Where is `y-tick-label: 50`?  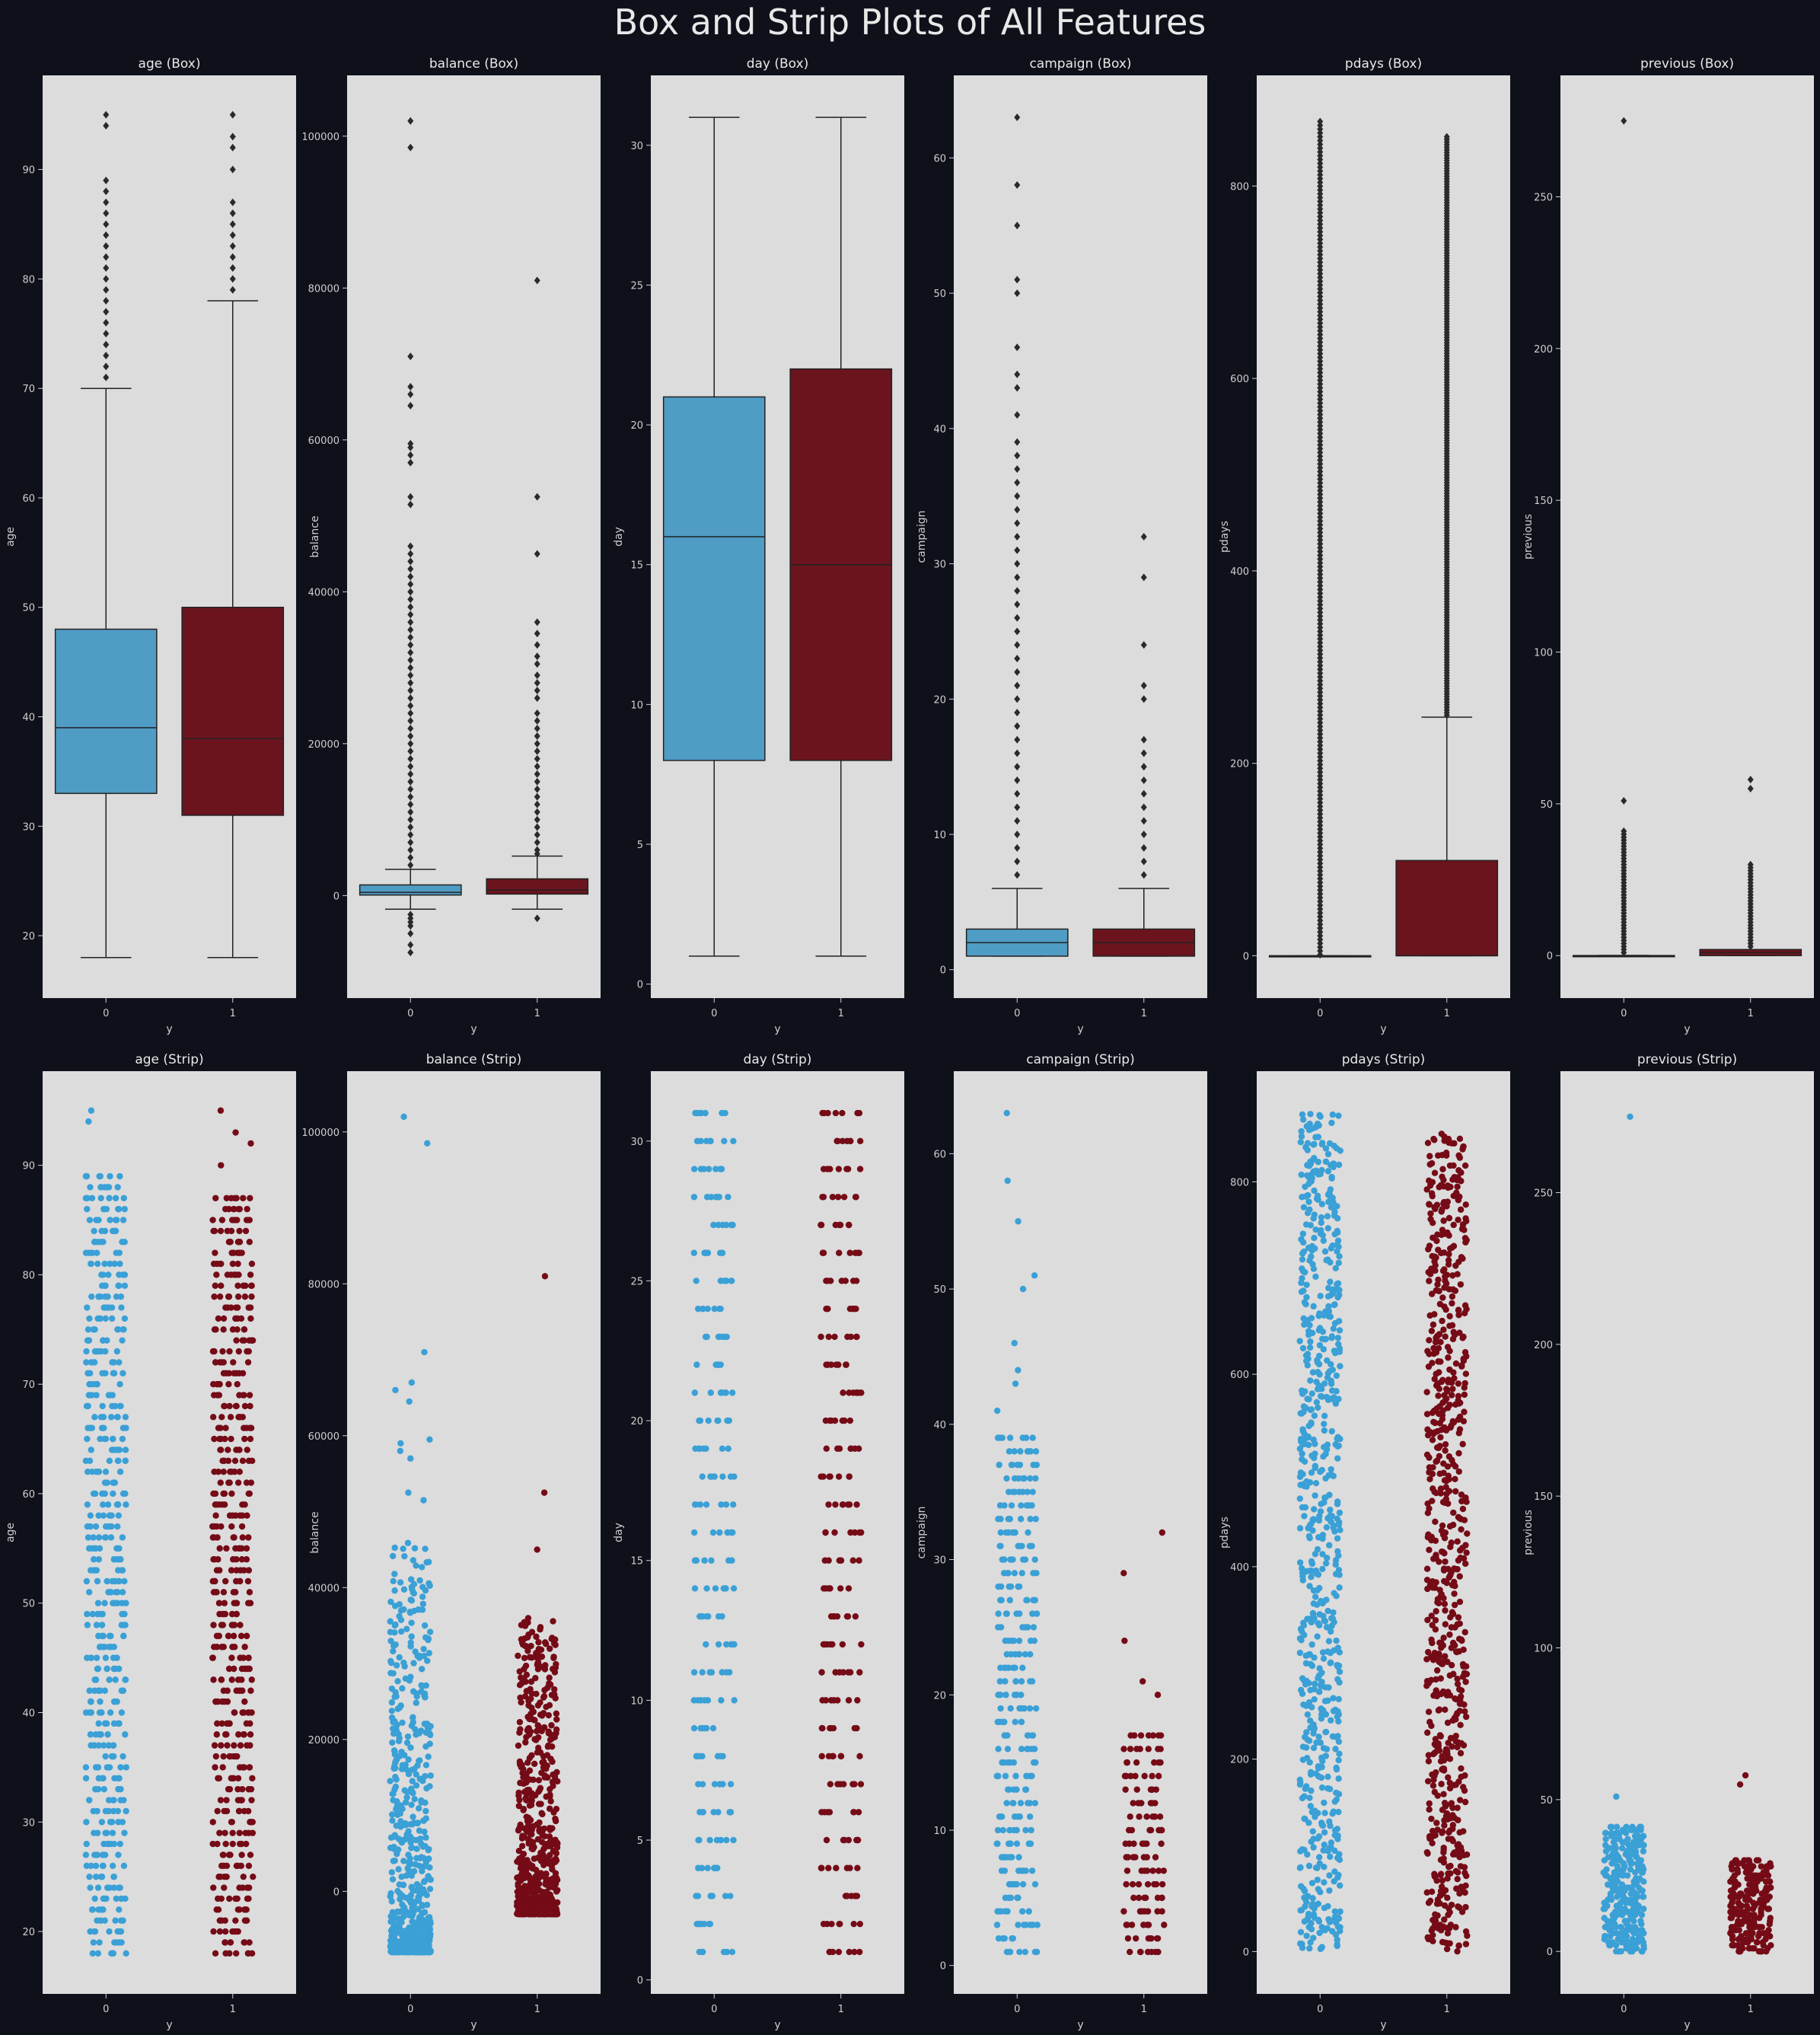 y-tick-label: 50 is located at coordinates (939, 294).